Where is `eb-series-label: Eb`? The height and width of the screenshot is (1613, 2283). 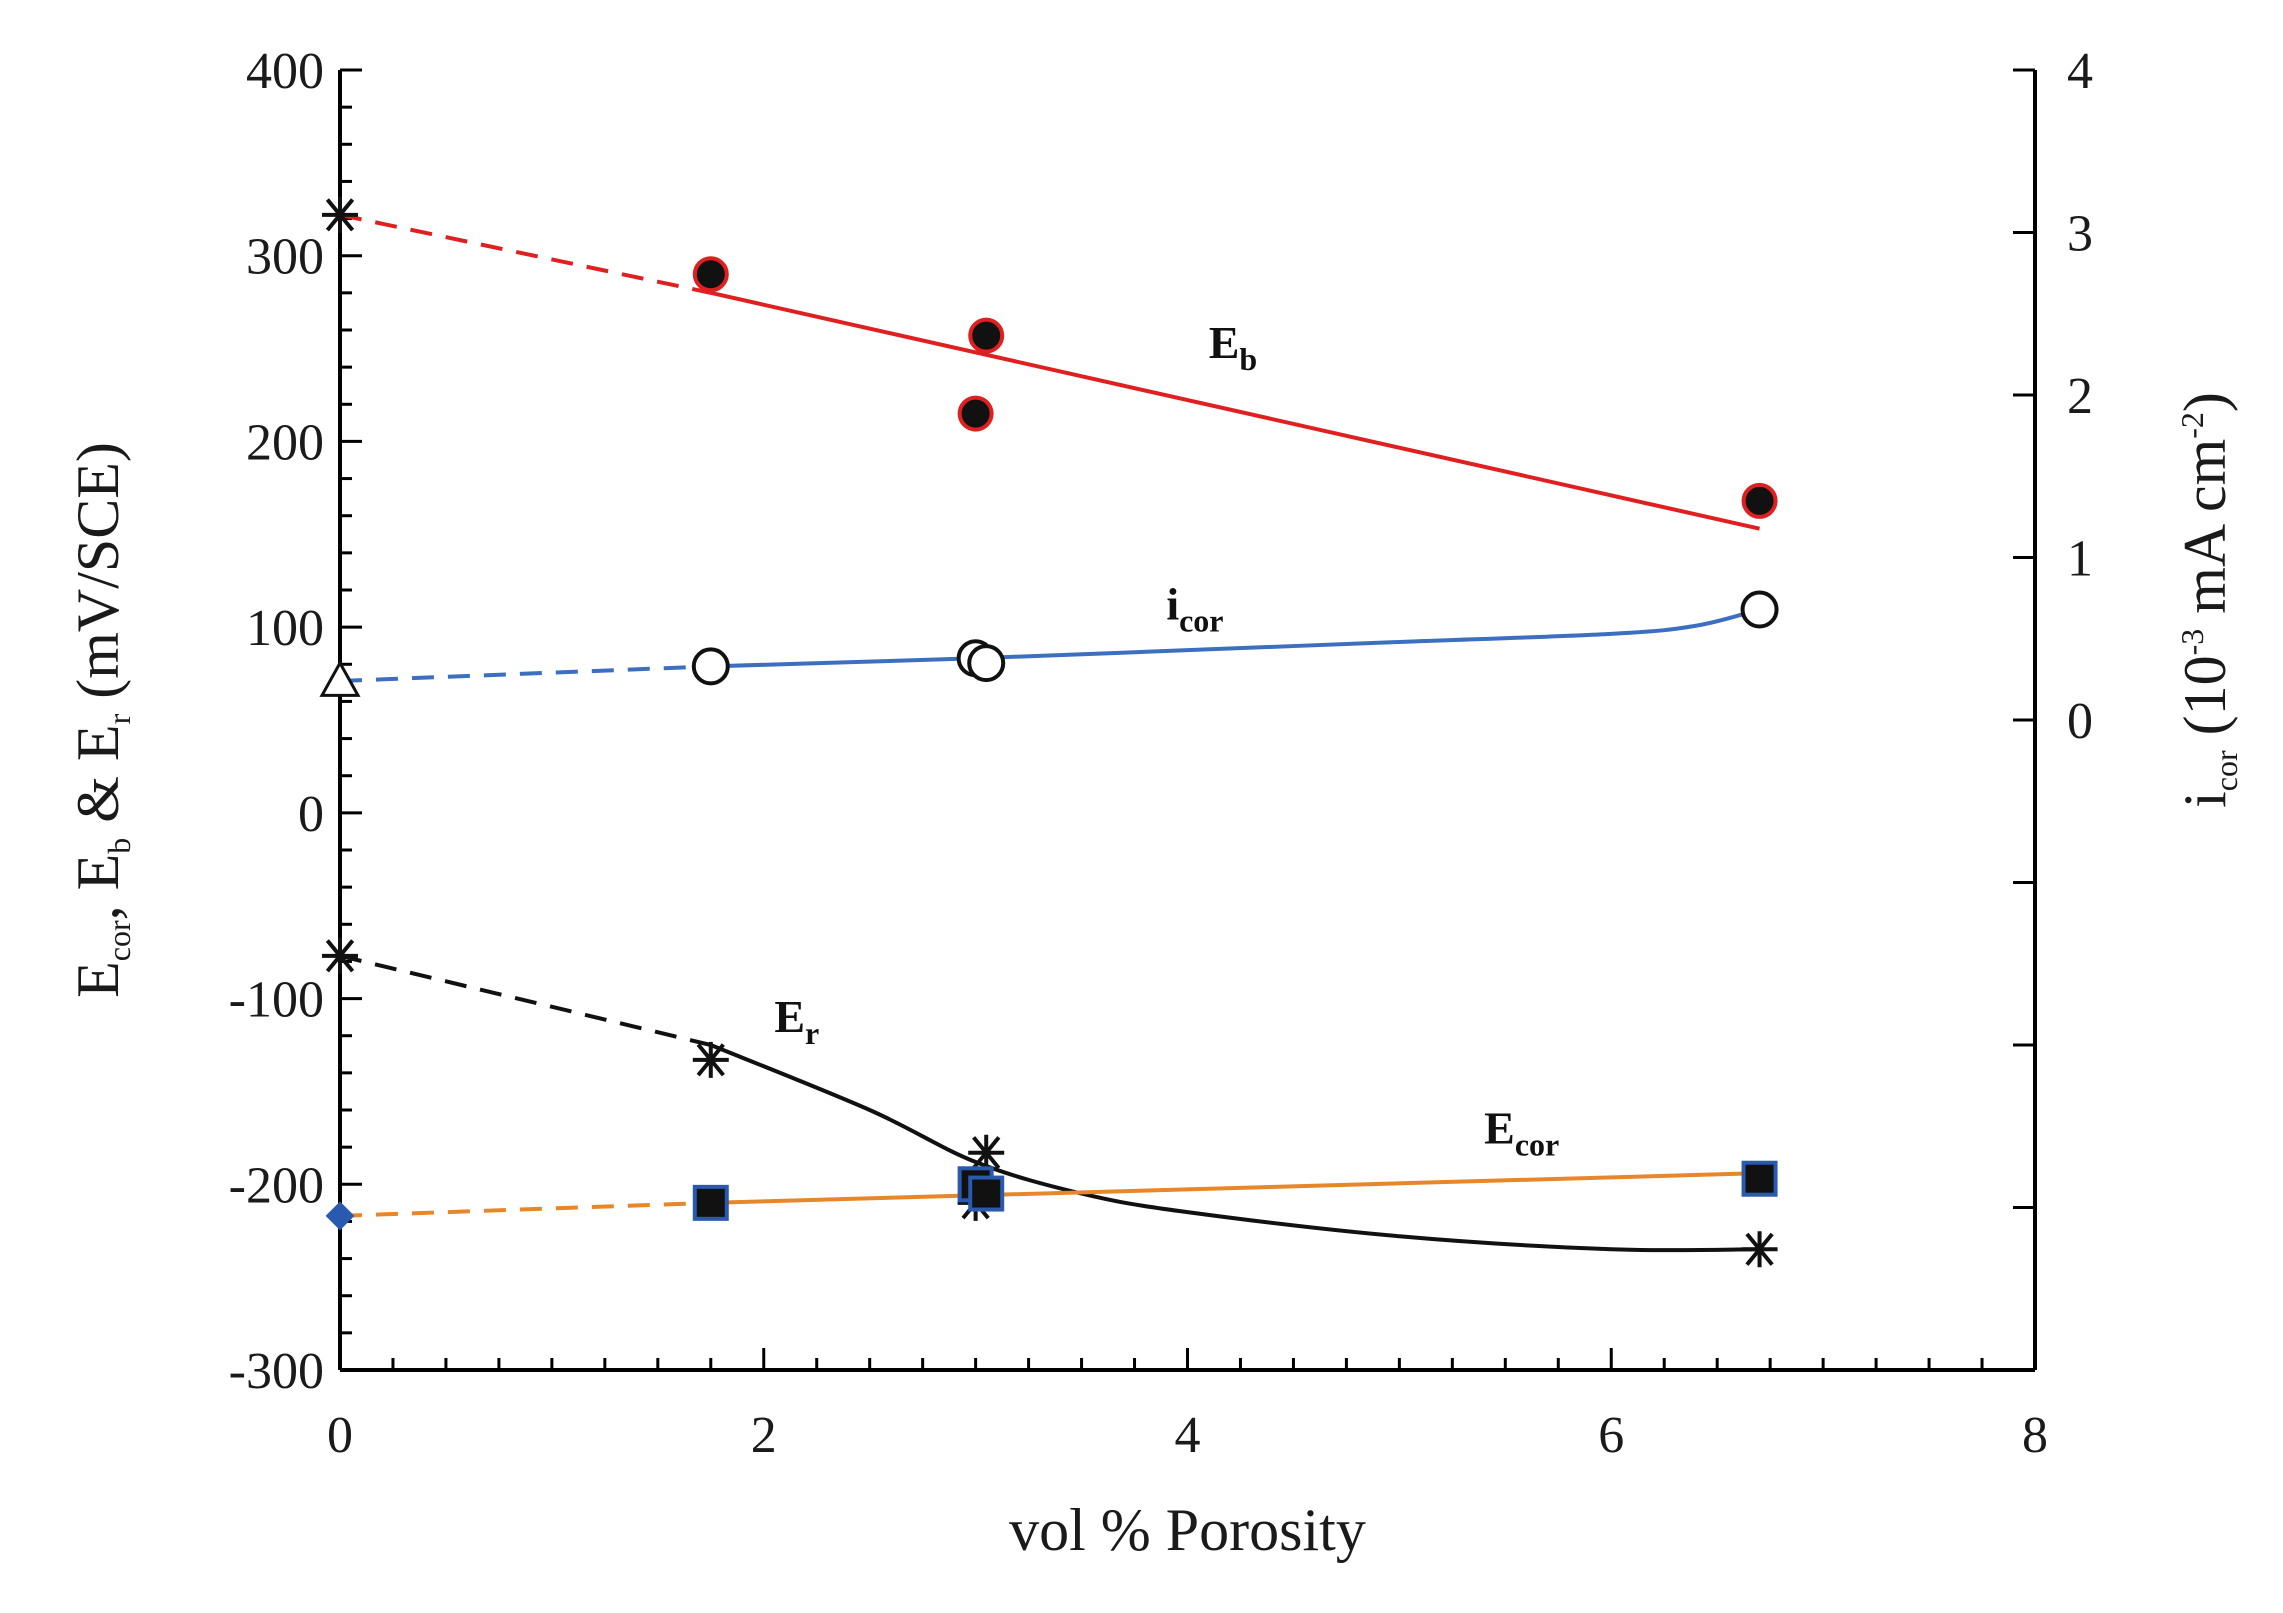 eb-series-label: Eb is located at coordinates (1233, 347).